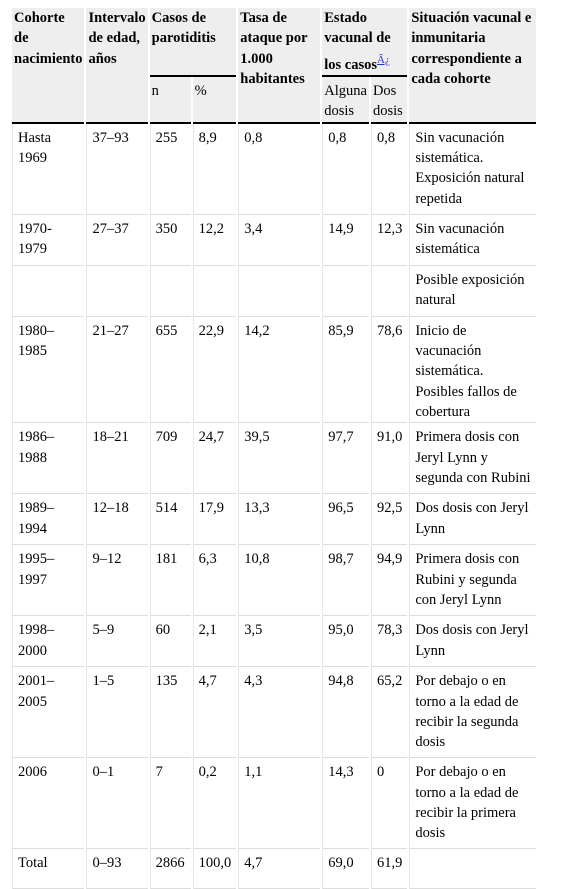  I want to click on table-cell: 12,2, so click(214, 240).